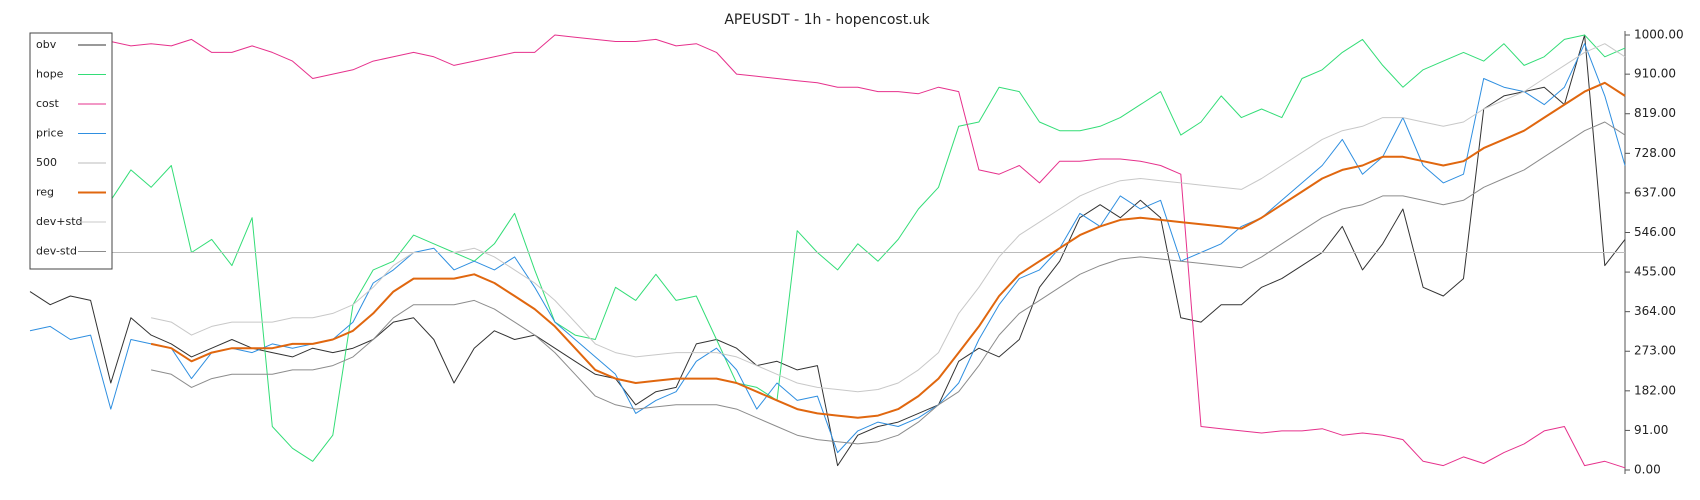  I want to click on y-tick-label: 1000.00, so click(1659, 35).